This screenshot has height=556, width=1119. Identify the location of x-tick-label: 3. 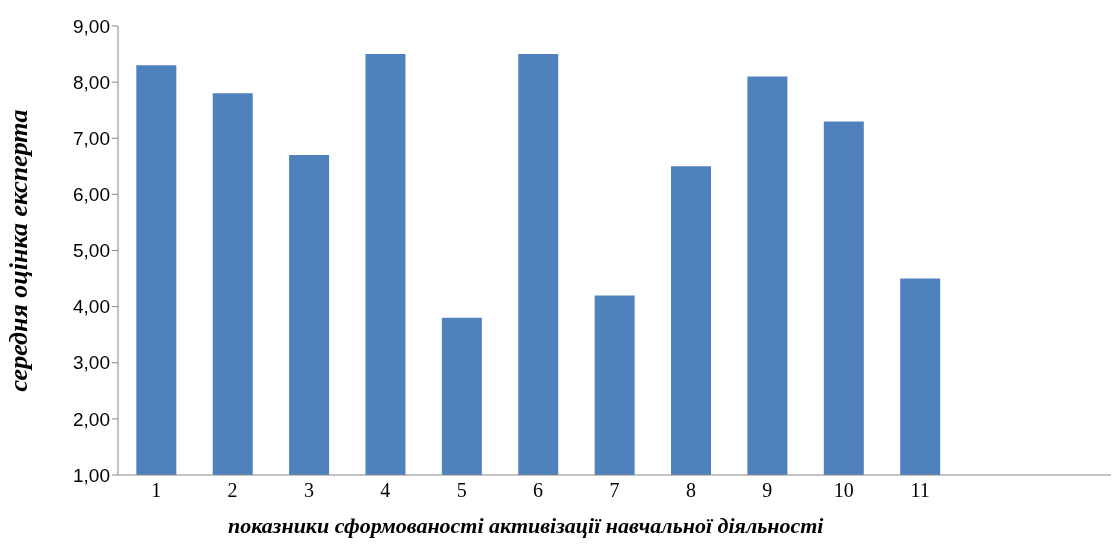
(308, 490).